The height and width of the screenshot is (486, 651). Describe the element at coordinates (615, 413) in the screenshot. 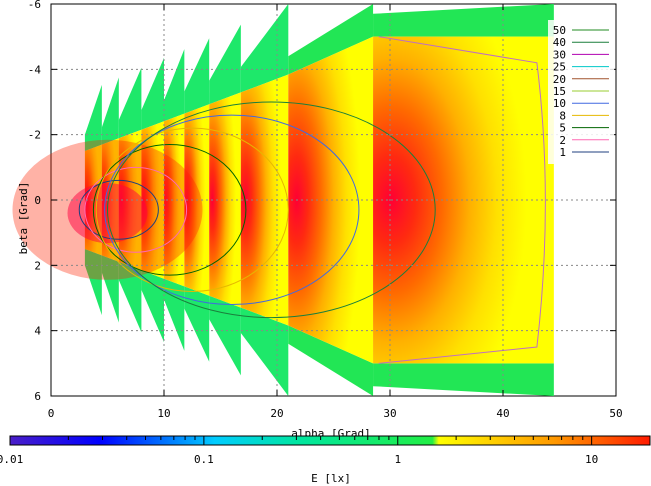

I see `x-tick-label: 50` at that location.